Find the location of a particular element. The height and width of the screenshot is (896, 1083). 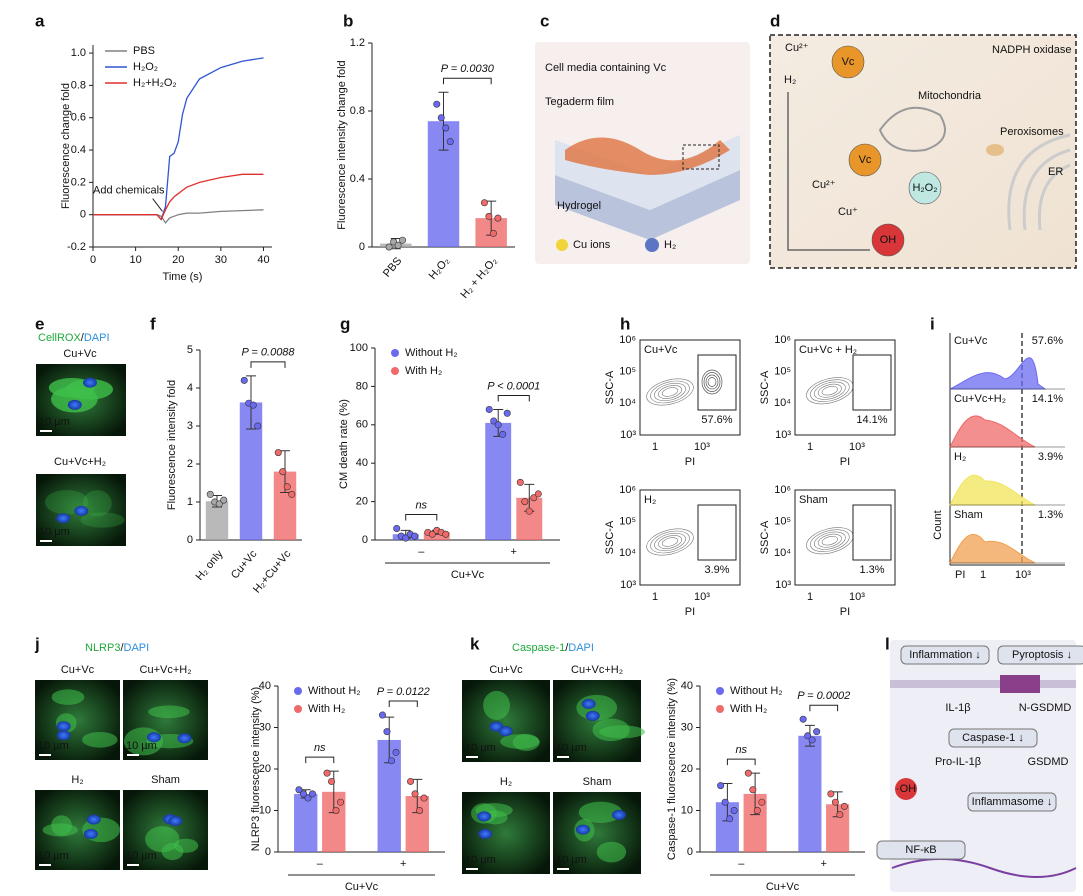

bracket is located at coordinates (824, 708).